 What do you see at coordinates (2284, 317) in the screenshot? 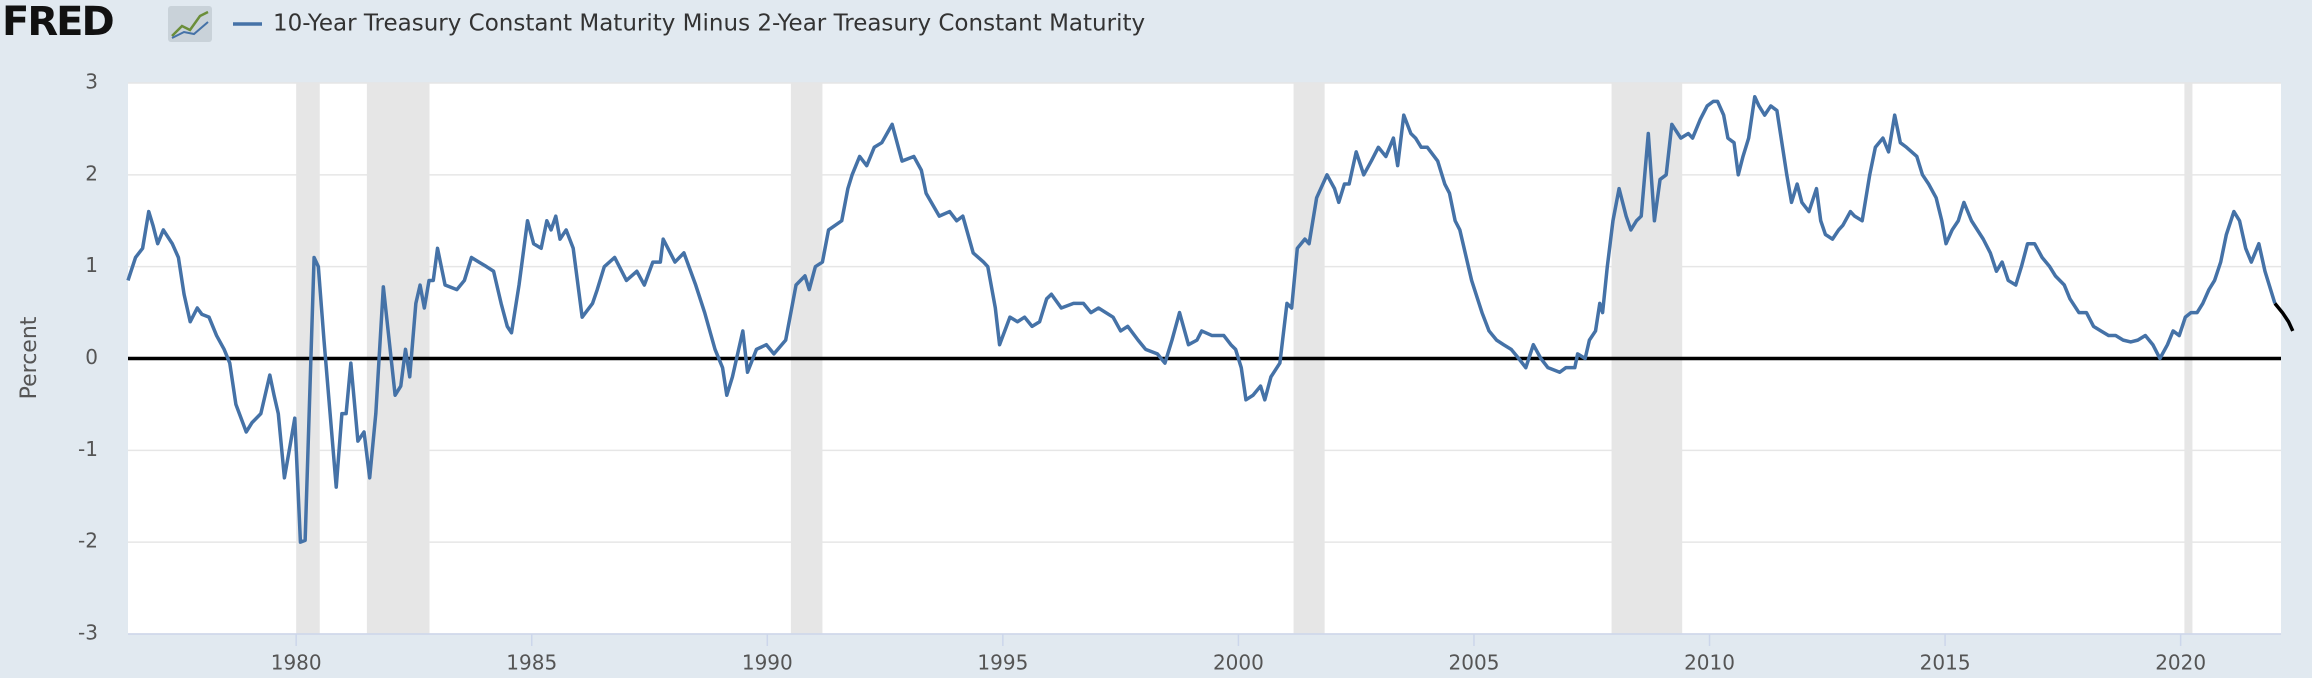
I see `series-line` at bounding box center [2284, 317].